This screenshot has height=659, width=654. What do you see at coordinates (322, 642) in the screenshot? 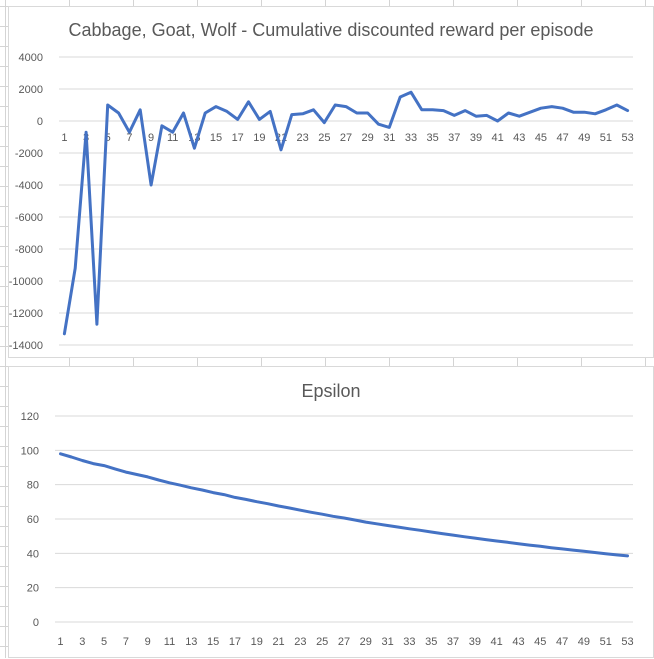
I see `epsilon-x-tick-label: 25` at bounding box center [322, 642].